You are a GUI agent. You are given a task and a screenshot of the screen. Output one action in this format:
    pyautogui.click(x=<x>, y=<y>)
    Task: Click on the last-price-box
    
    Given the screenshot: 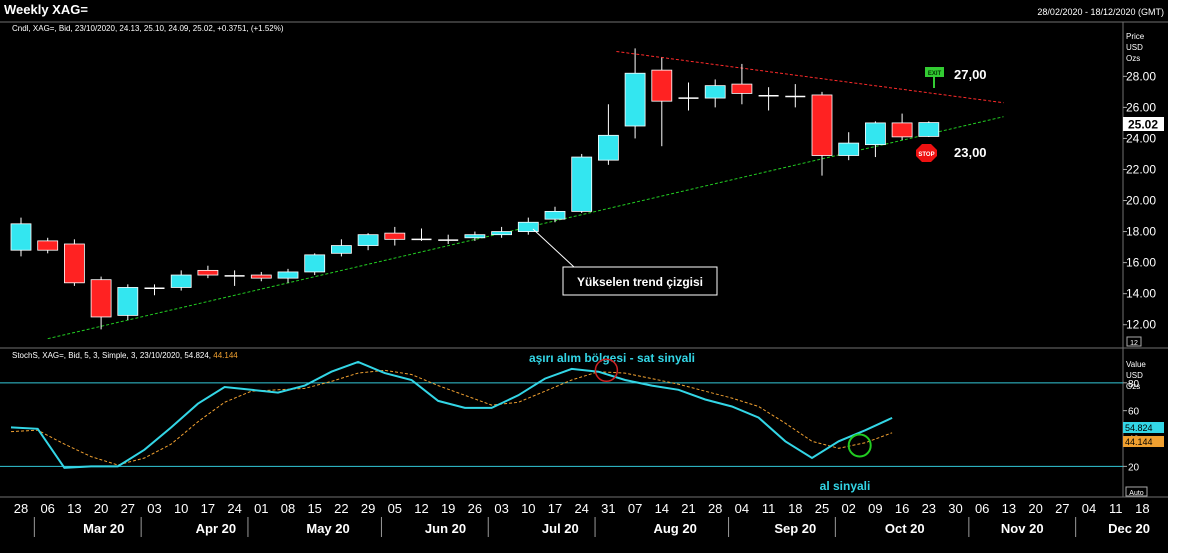 What is the action you would take?
    pyautogui.click(x=1143, y=124)
    